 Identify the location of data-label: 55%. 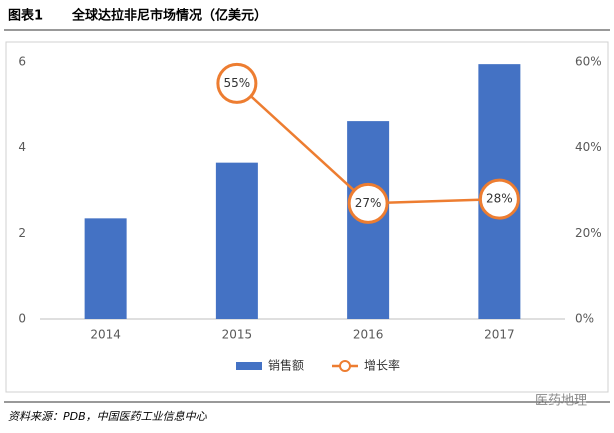
(237, 83).